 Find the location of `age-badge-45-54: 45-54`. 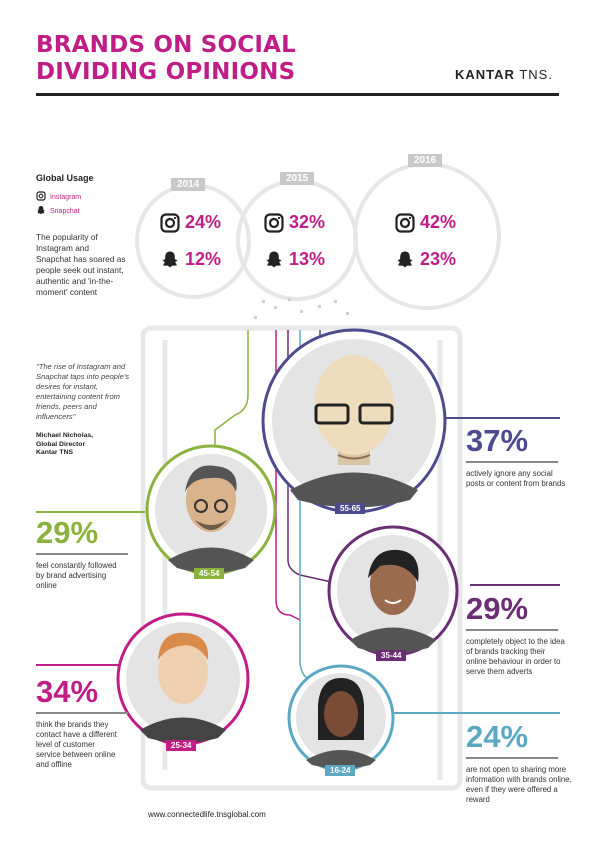

age-badge-45-54: 45-54 is located at coordinates (209, 573).